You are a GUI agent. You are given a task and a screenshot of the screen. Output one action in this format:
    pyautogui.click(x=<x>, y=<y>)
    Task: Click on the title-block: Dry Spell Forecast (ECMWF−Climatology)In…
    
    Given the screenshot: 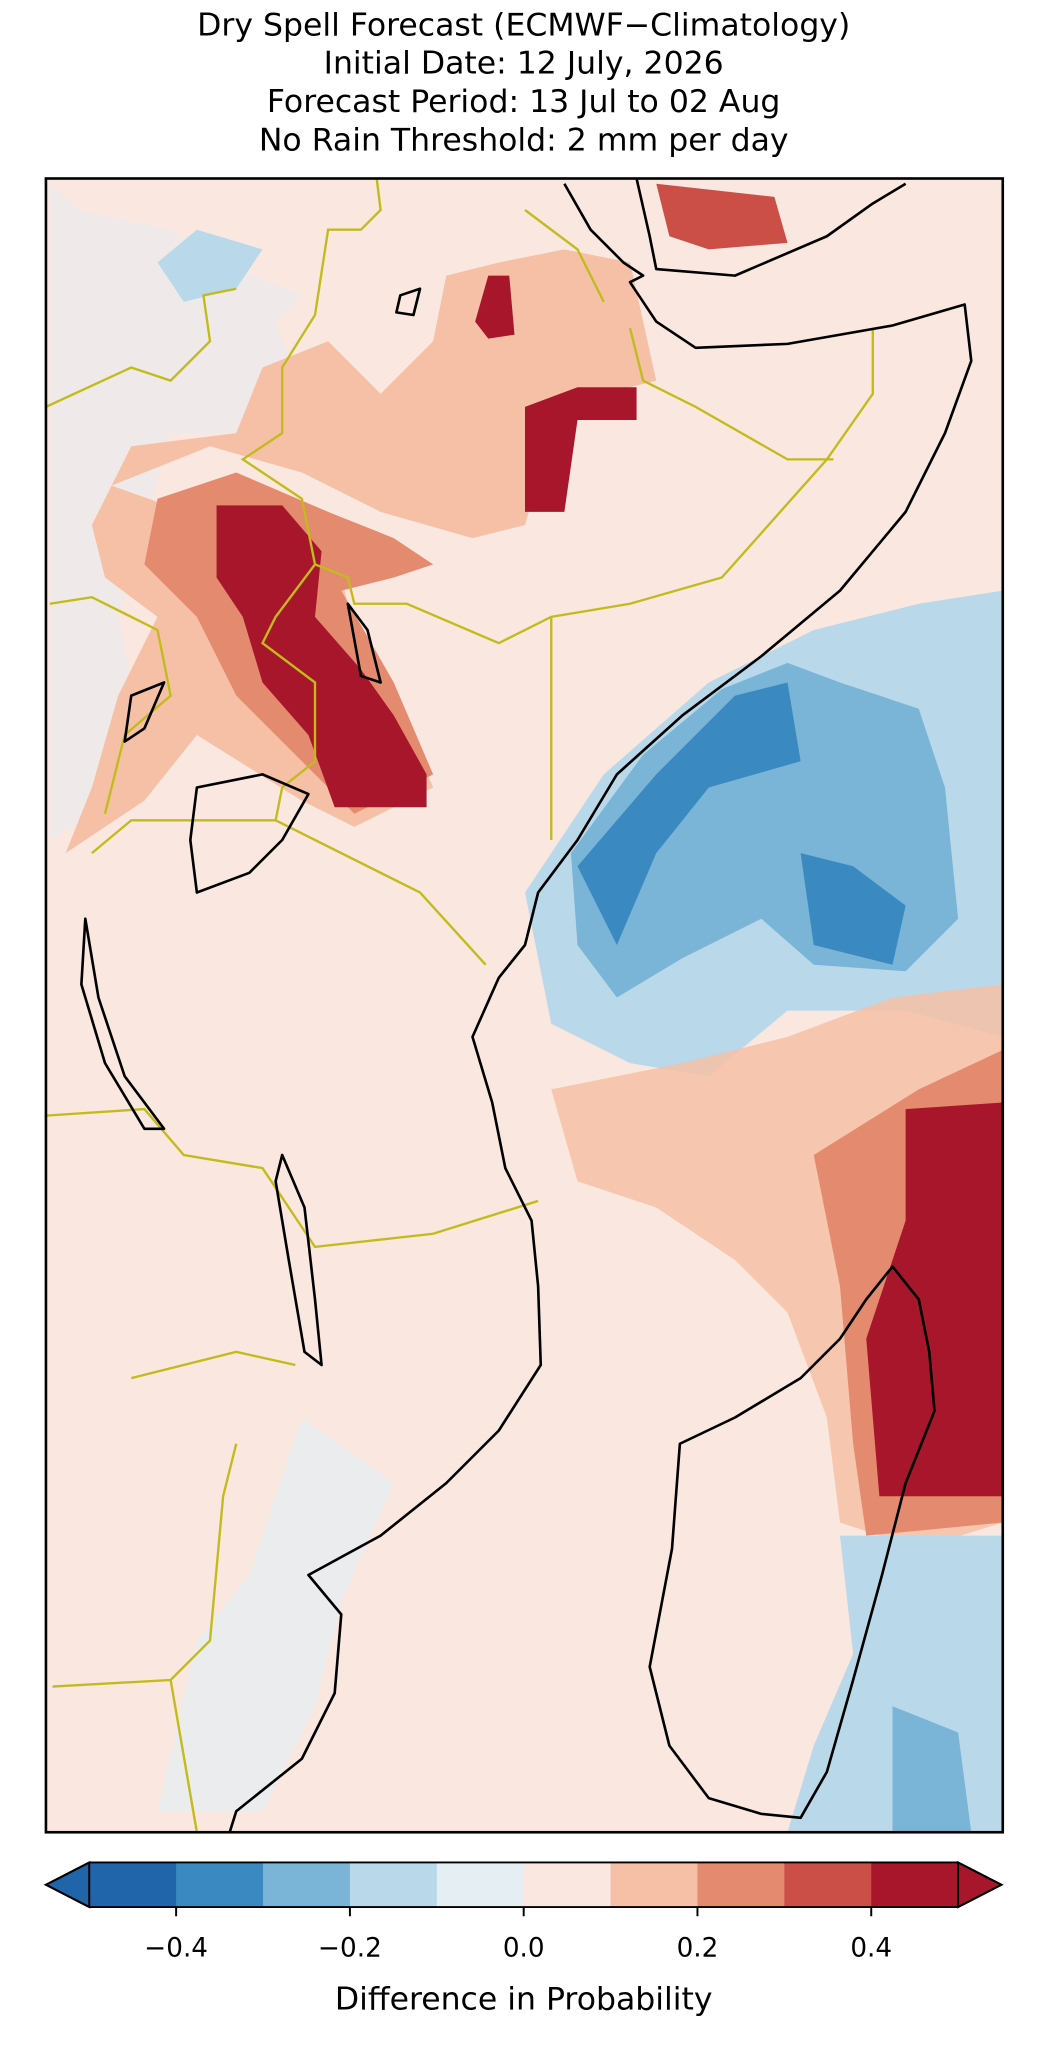 What is the action you would take?
    pyautogui.click(x=523, y=82)
    